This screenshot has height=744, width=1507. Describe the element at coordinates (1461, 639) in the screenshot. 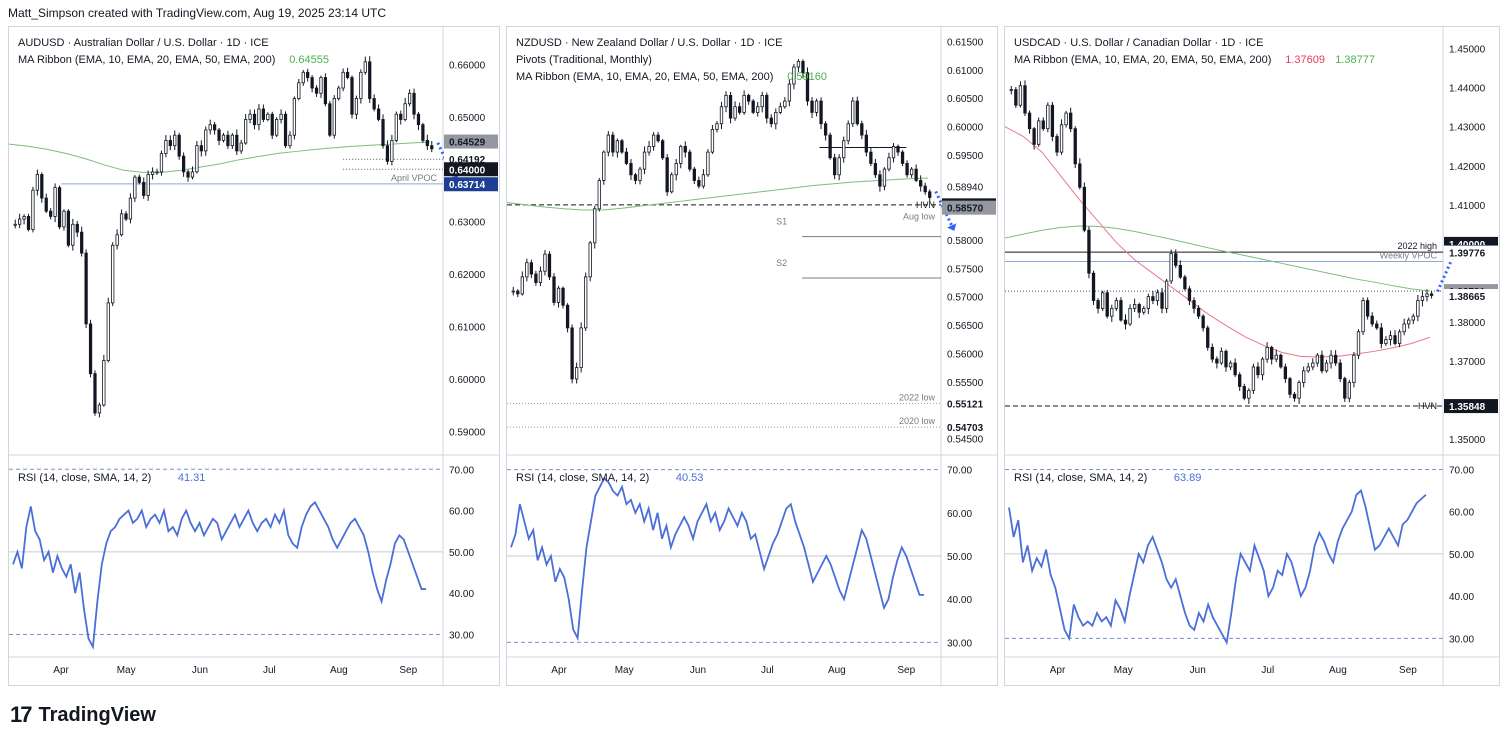

I see `rsi-y-tick-label: 30.00` at that location.